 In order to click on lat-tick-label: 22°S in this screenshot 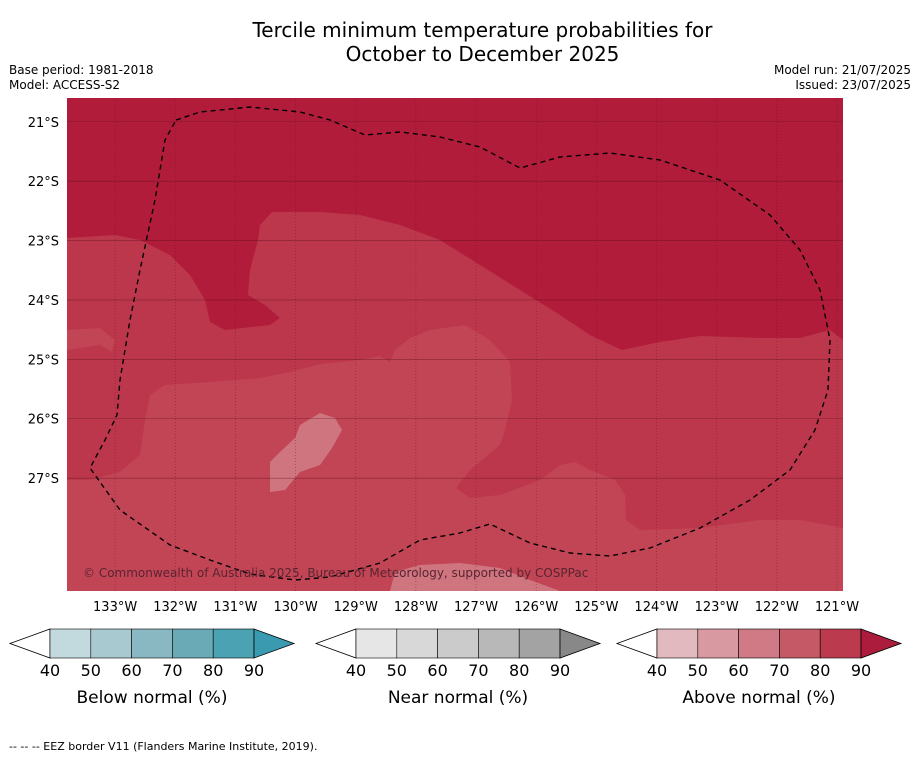, I will do `click(43, 182)`.